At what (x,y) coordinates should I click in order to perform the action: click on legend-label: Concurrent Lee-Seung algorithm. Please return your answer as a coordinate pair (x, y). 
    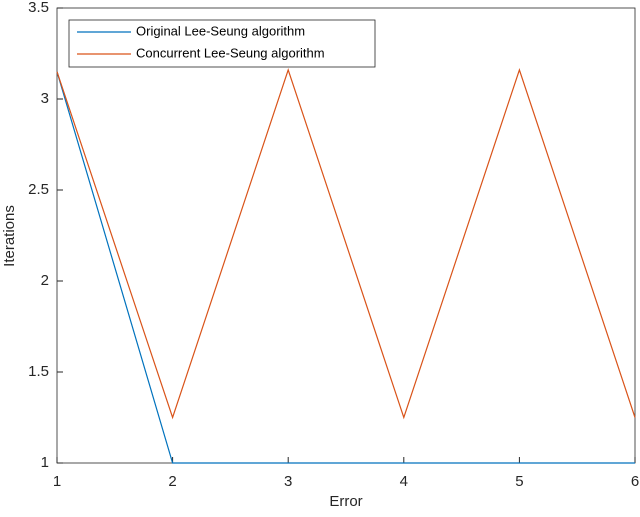
    Looking at the image, I should click on (230, 52).